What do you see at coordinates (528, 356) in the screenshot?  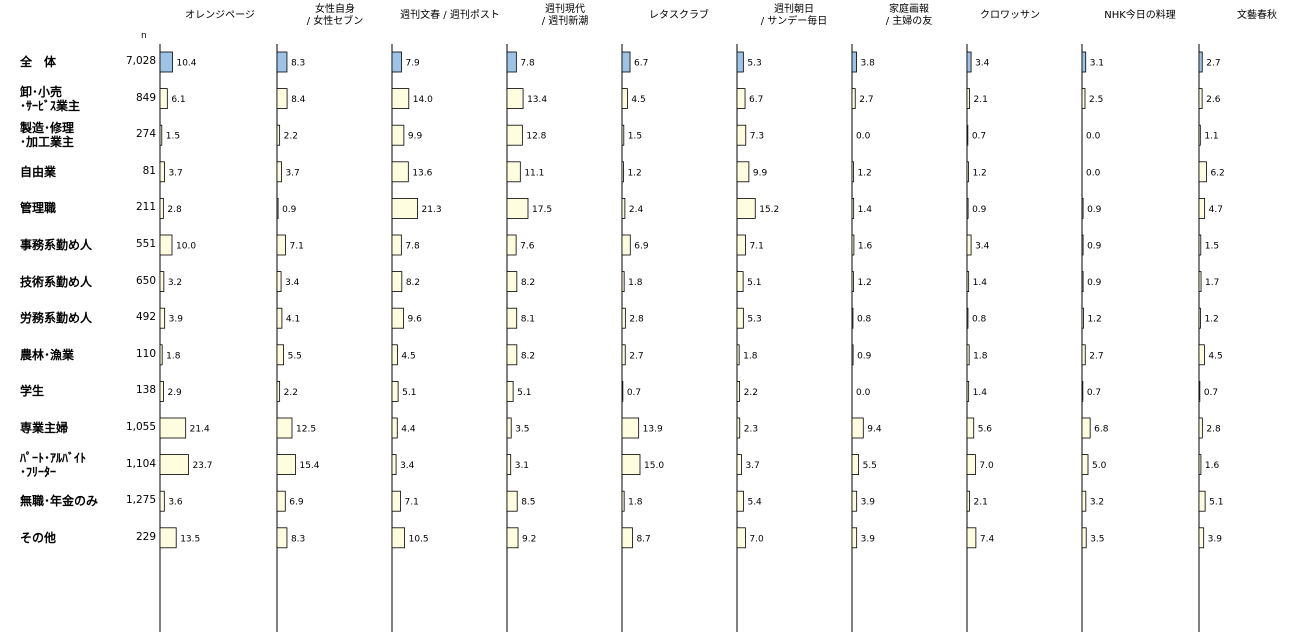 I see `data-label: 8.2` at bounding box center [528, 356].